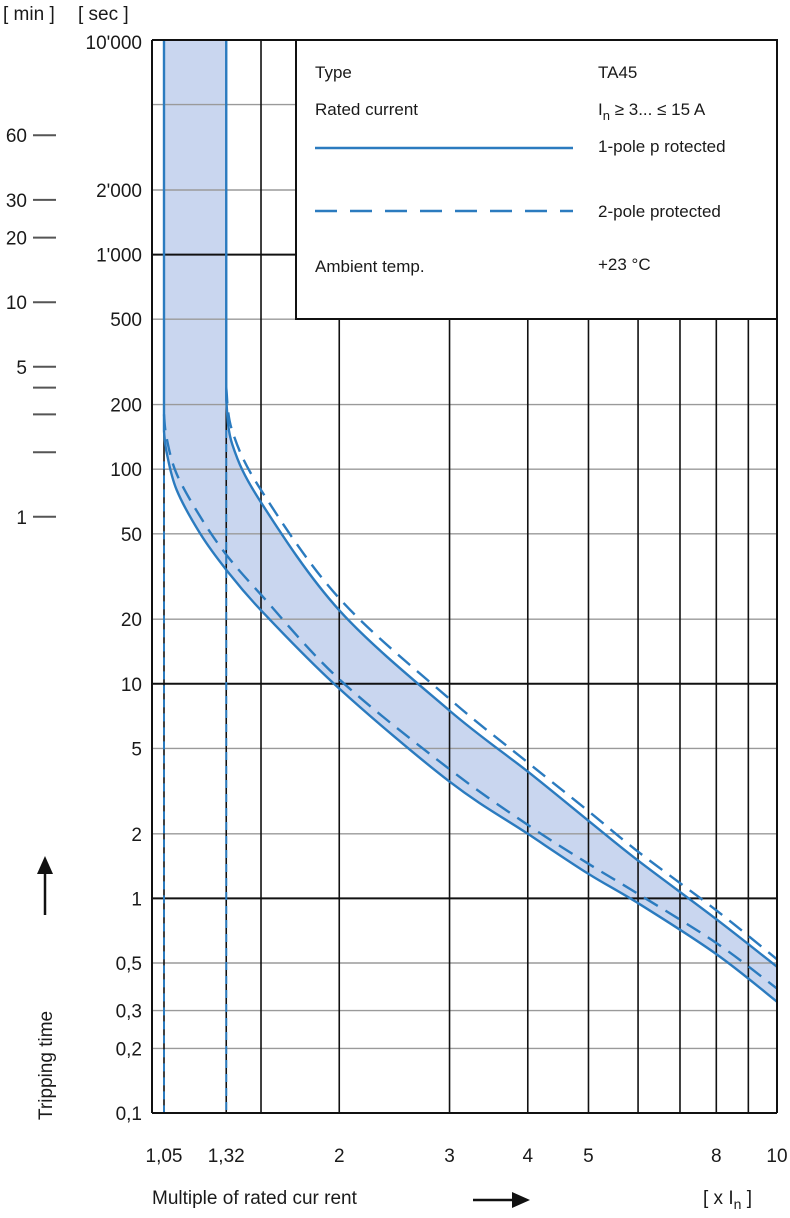 Image resolution: width=790 pixels, height=1218 pixels. I want to click on x-unit-suffix: ], so click(746, 1198).